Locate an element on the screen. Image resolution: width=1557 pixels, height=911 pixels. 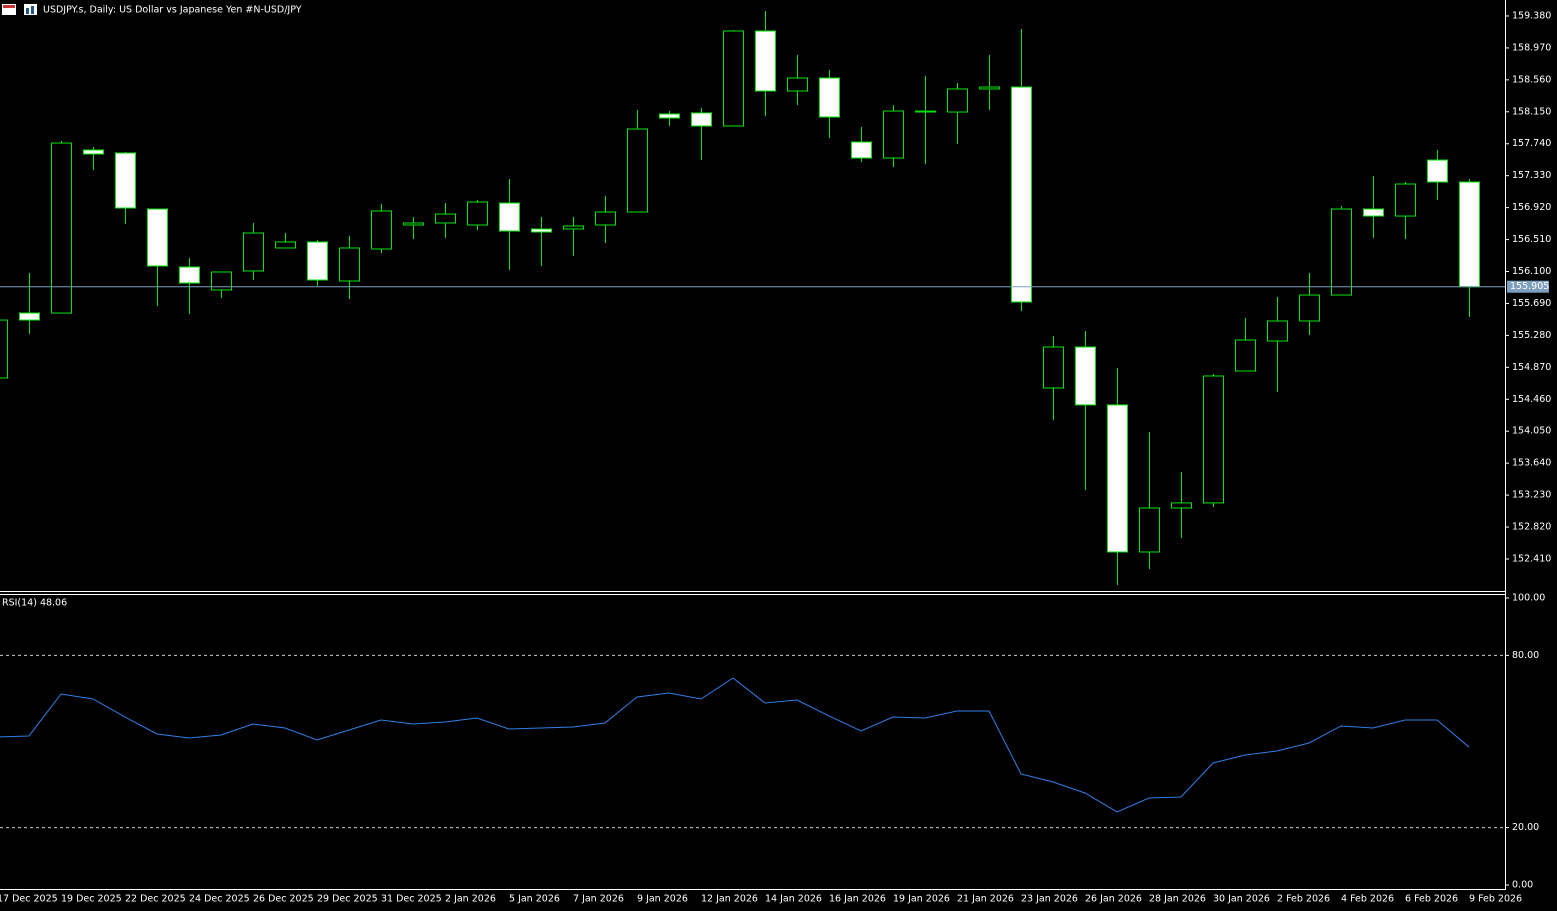
x-tick-label: 21 Jan 2026 is located at coordinates (985, 899).